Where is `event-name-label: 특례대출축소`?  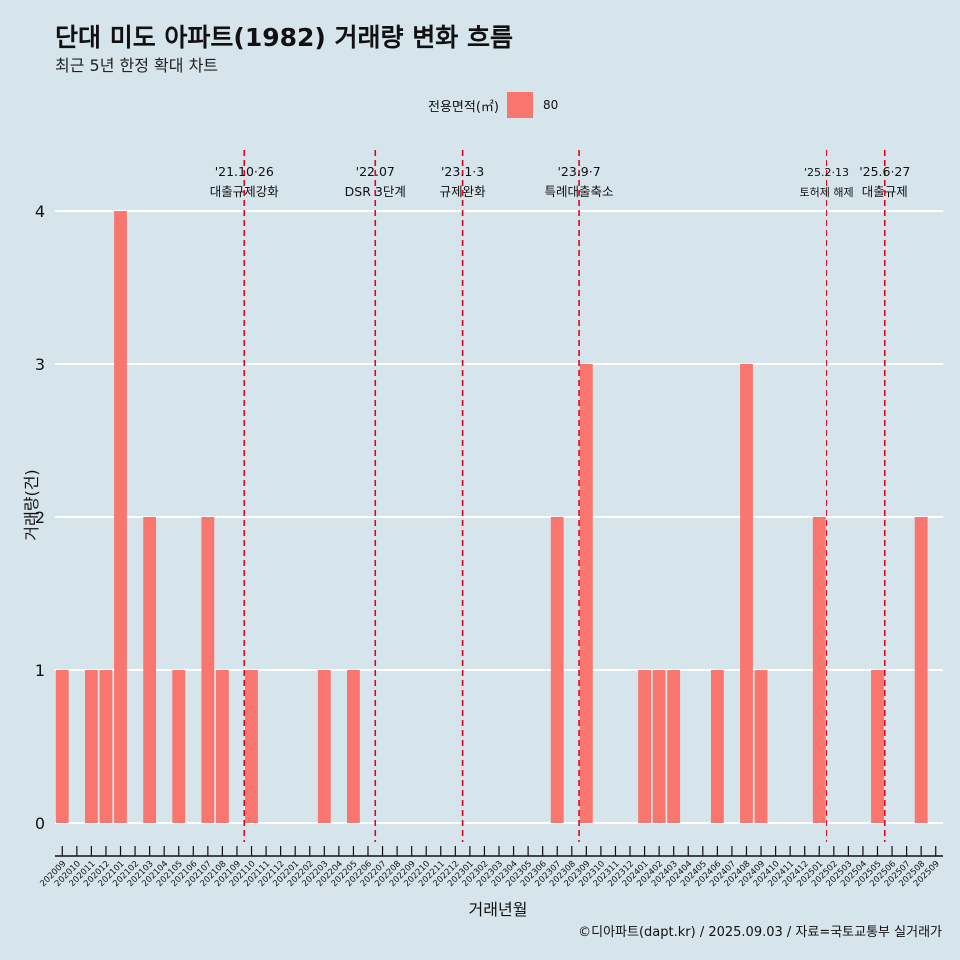
event-name-label: 특례대출축소 is located at coordinates (579, 191).